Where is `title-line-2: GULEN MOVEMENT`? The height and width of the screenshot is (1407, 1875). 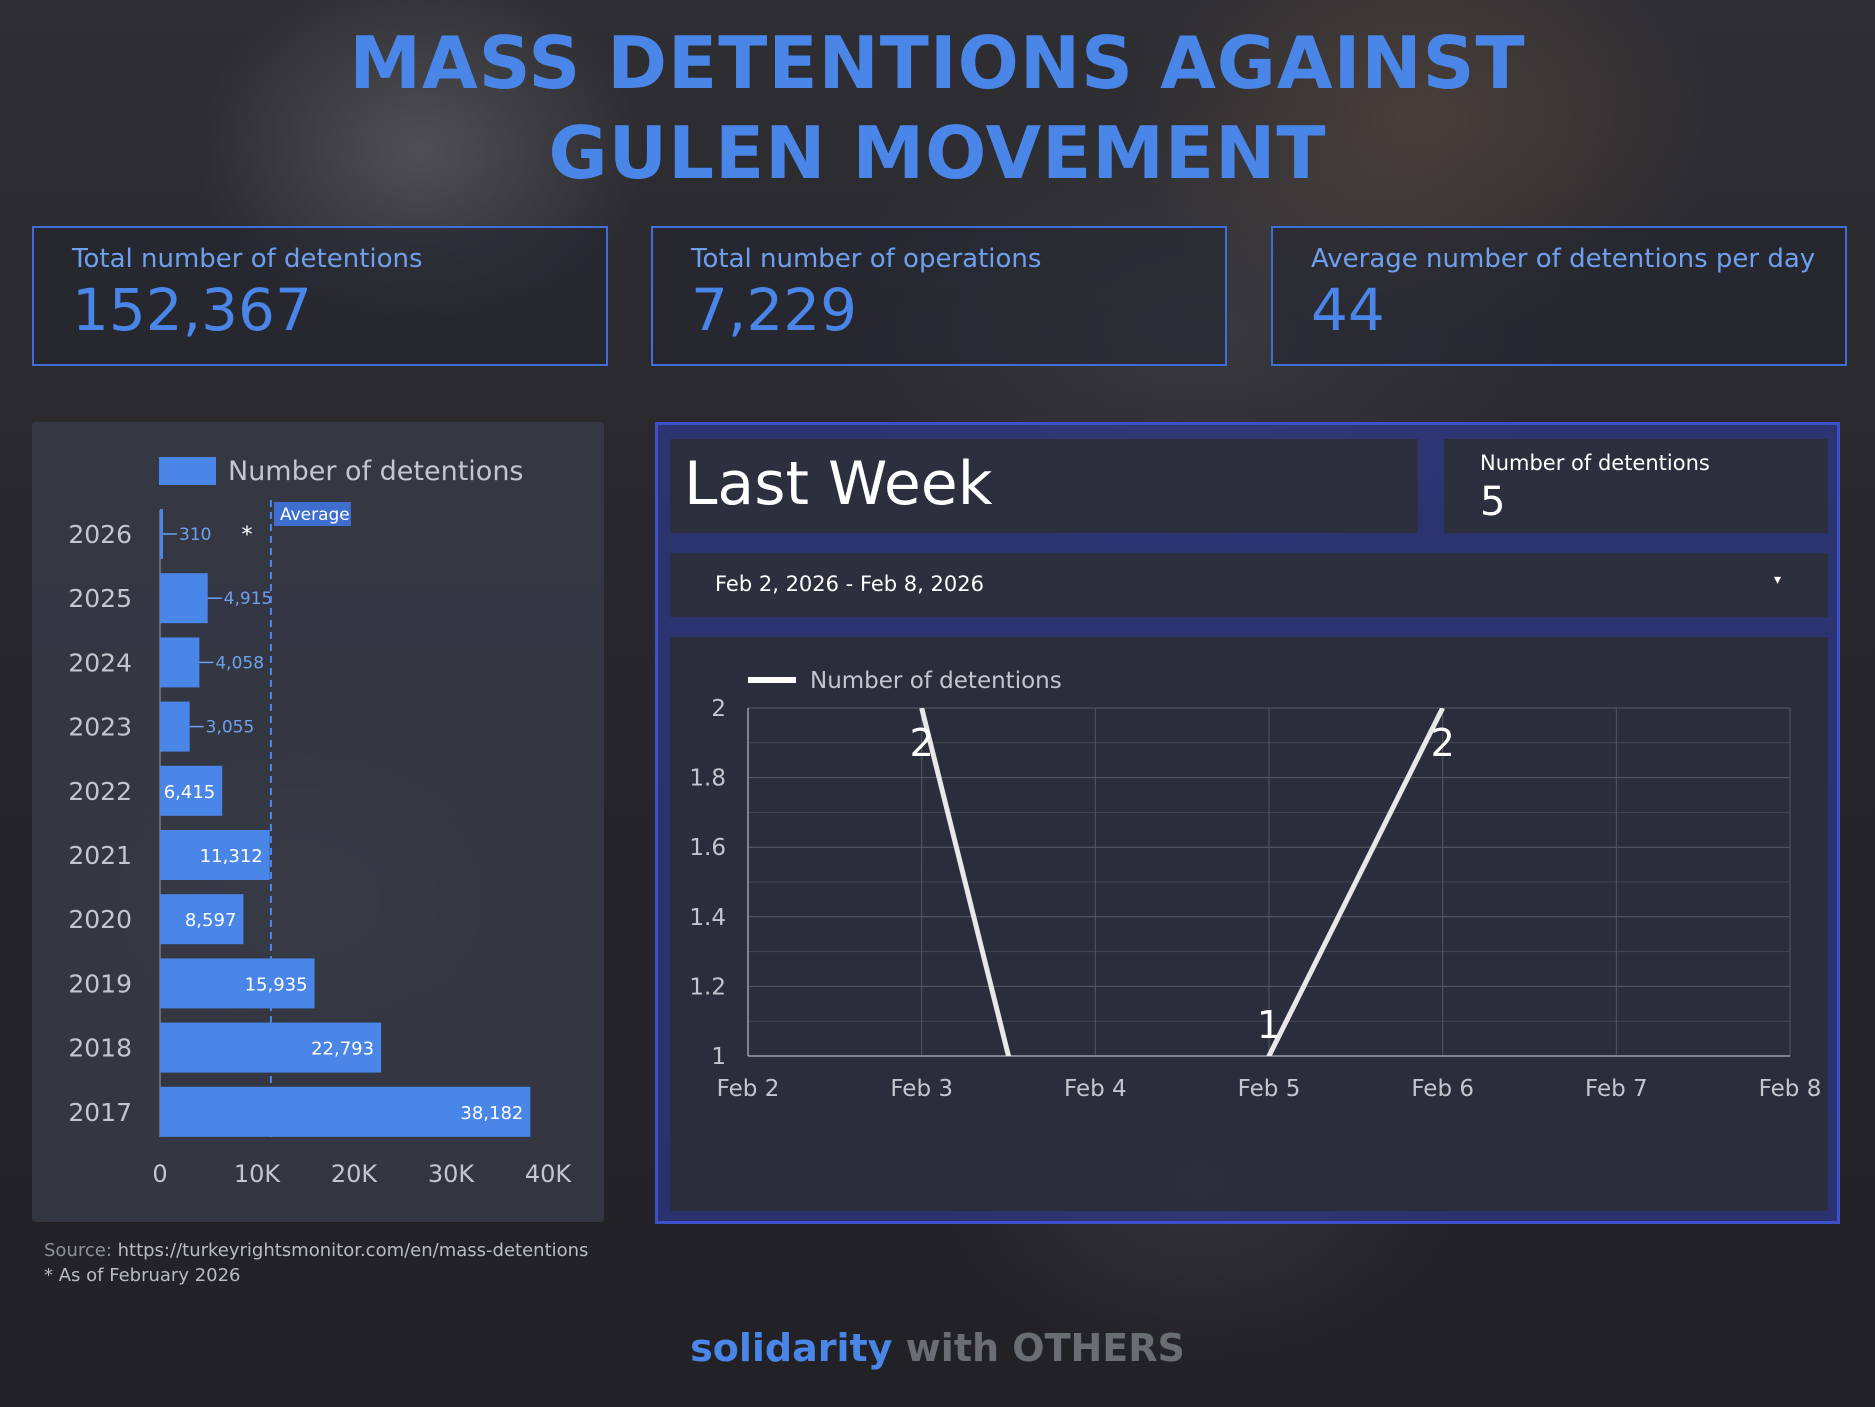 title-line-2: GULEN MOVEMENT is located at coordinates (937, 153).